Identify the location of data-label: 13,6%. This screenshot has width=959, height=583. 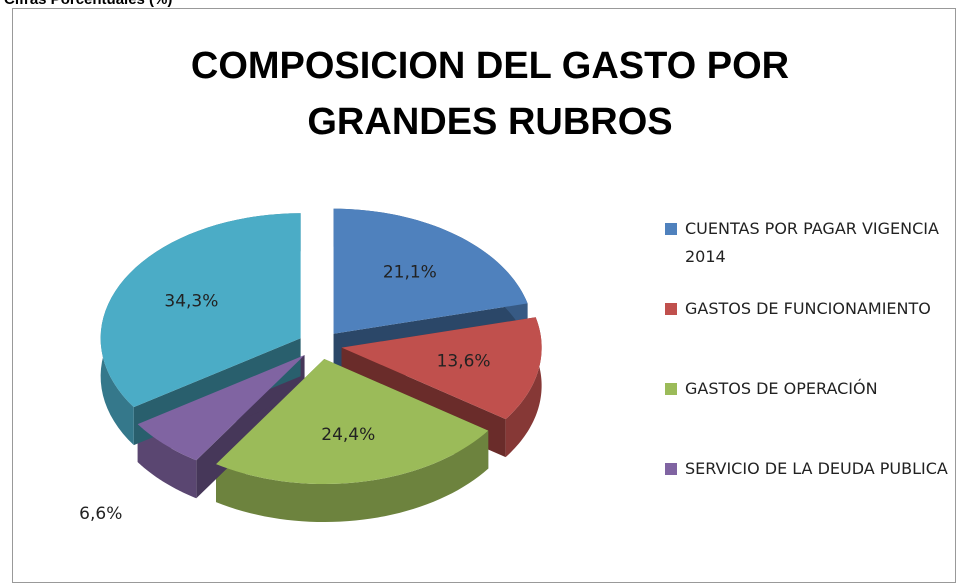
(464, 362).